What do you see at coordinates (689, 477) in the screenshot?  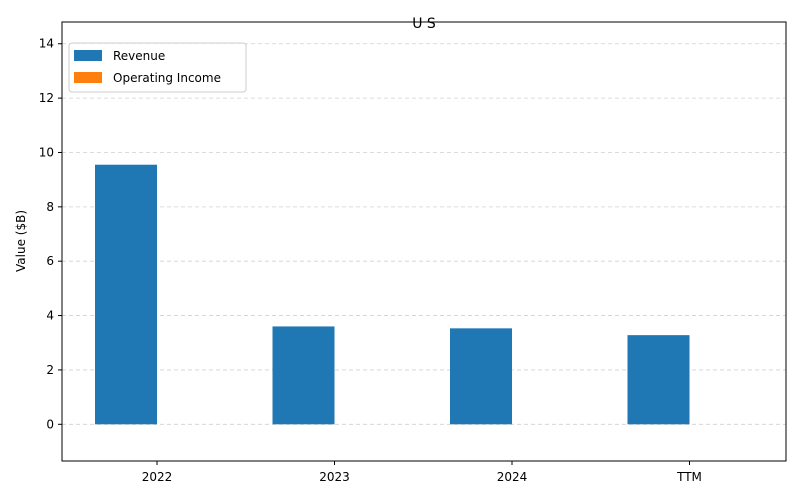 I see `x-tick-label: TTM` at bounding box center [689, 477].